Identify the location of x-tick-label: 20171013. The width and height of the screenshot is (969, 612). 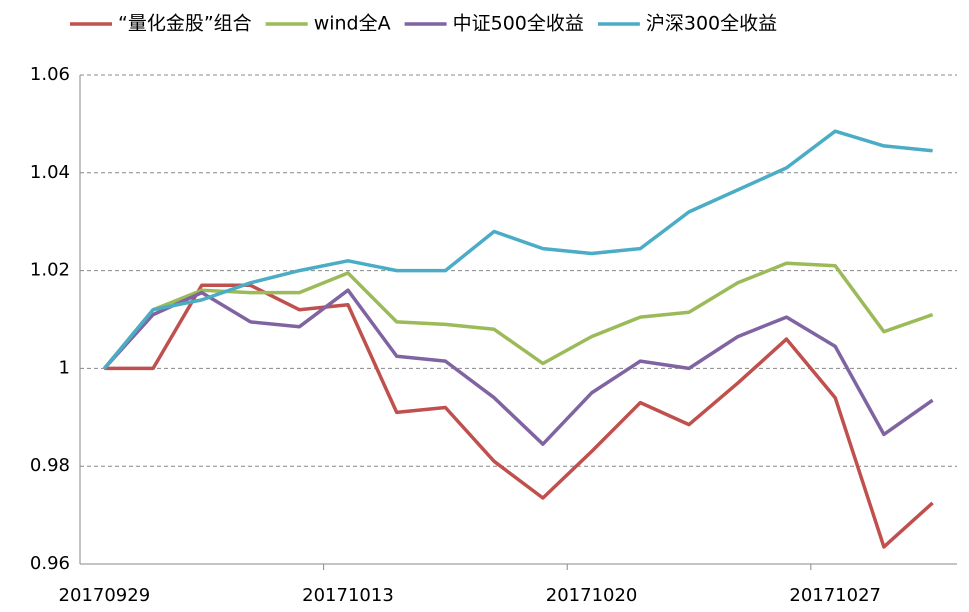
(348, 595).